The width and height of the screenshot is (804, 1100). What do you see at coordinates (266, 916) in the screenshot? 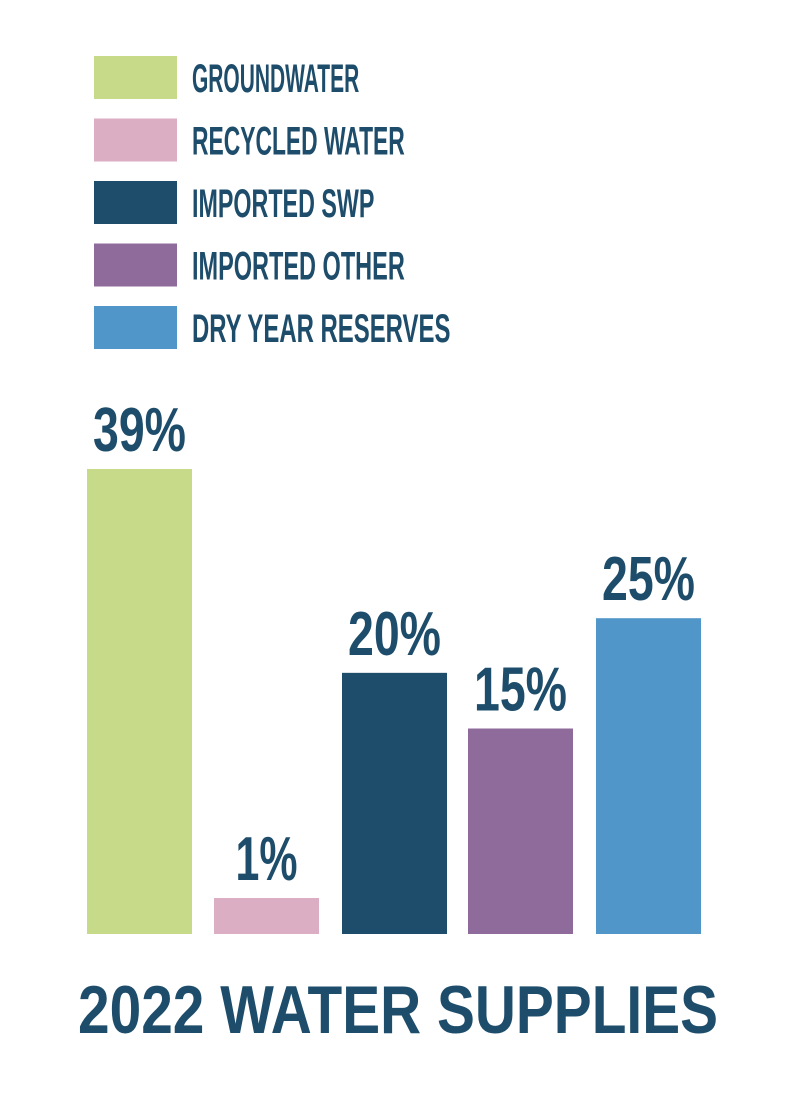
I see `bar-recycled-water` at bounding box center [266, 916].